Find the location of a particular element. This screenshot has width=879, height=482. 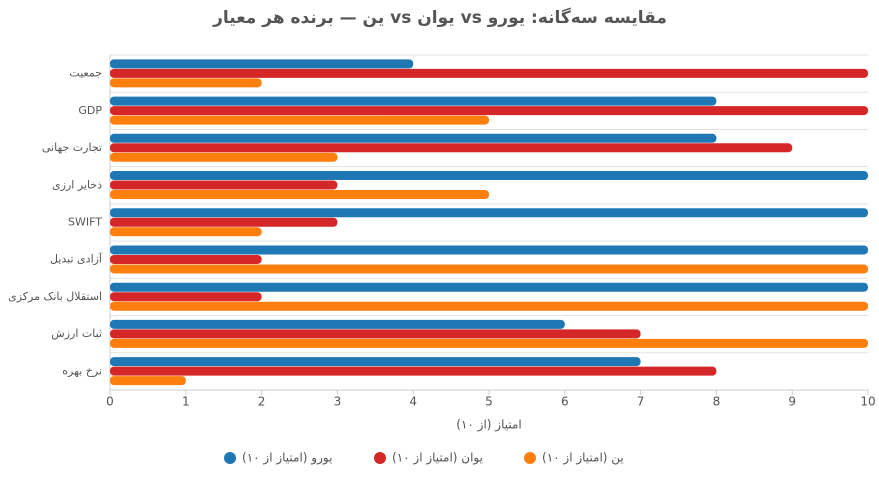

legend-label: یورو (امتیاز از ۱۰) is located at coordinates (287, 458).